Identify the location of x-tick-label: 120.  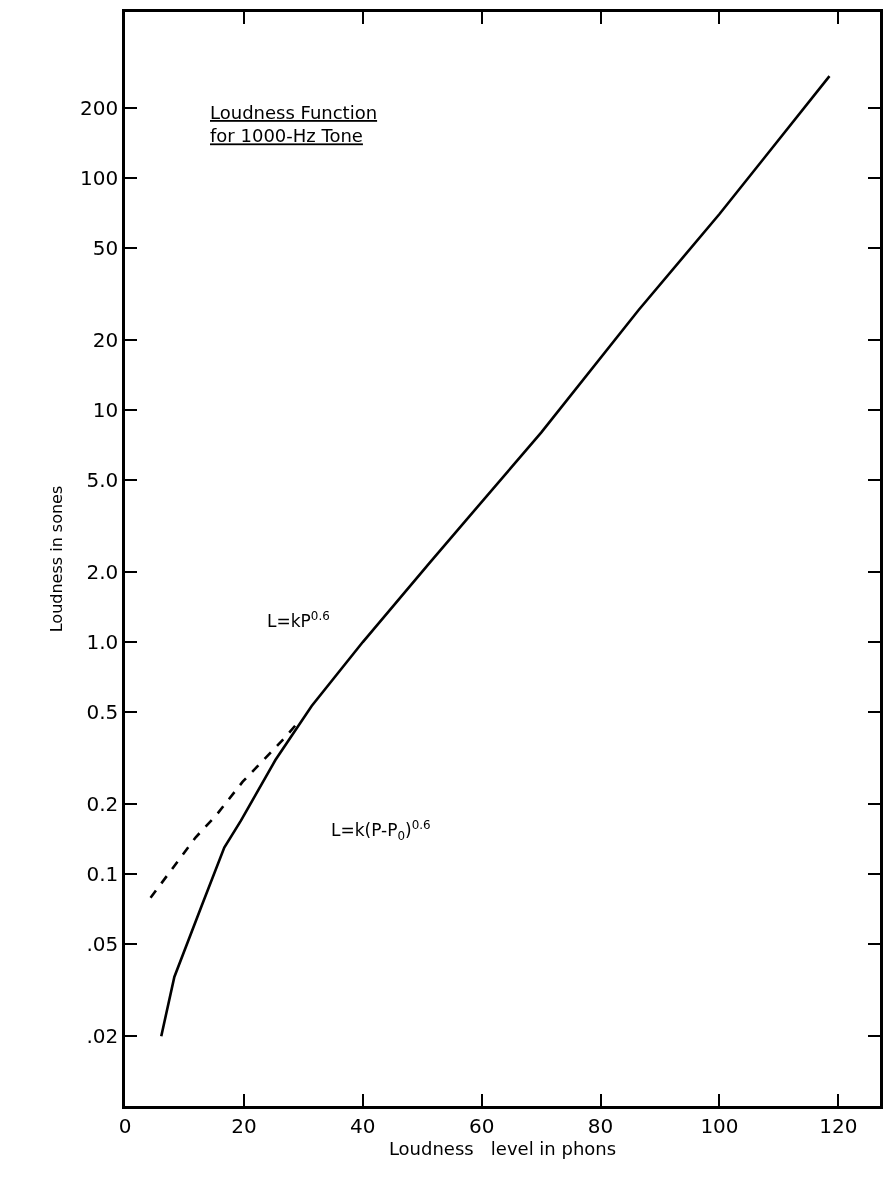
(838, 1125).